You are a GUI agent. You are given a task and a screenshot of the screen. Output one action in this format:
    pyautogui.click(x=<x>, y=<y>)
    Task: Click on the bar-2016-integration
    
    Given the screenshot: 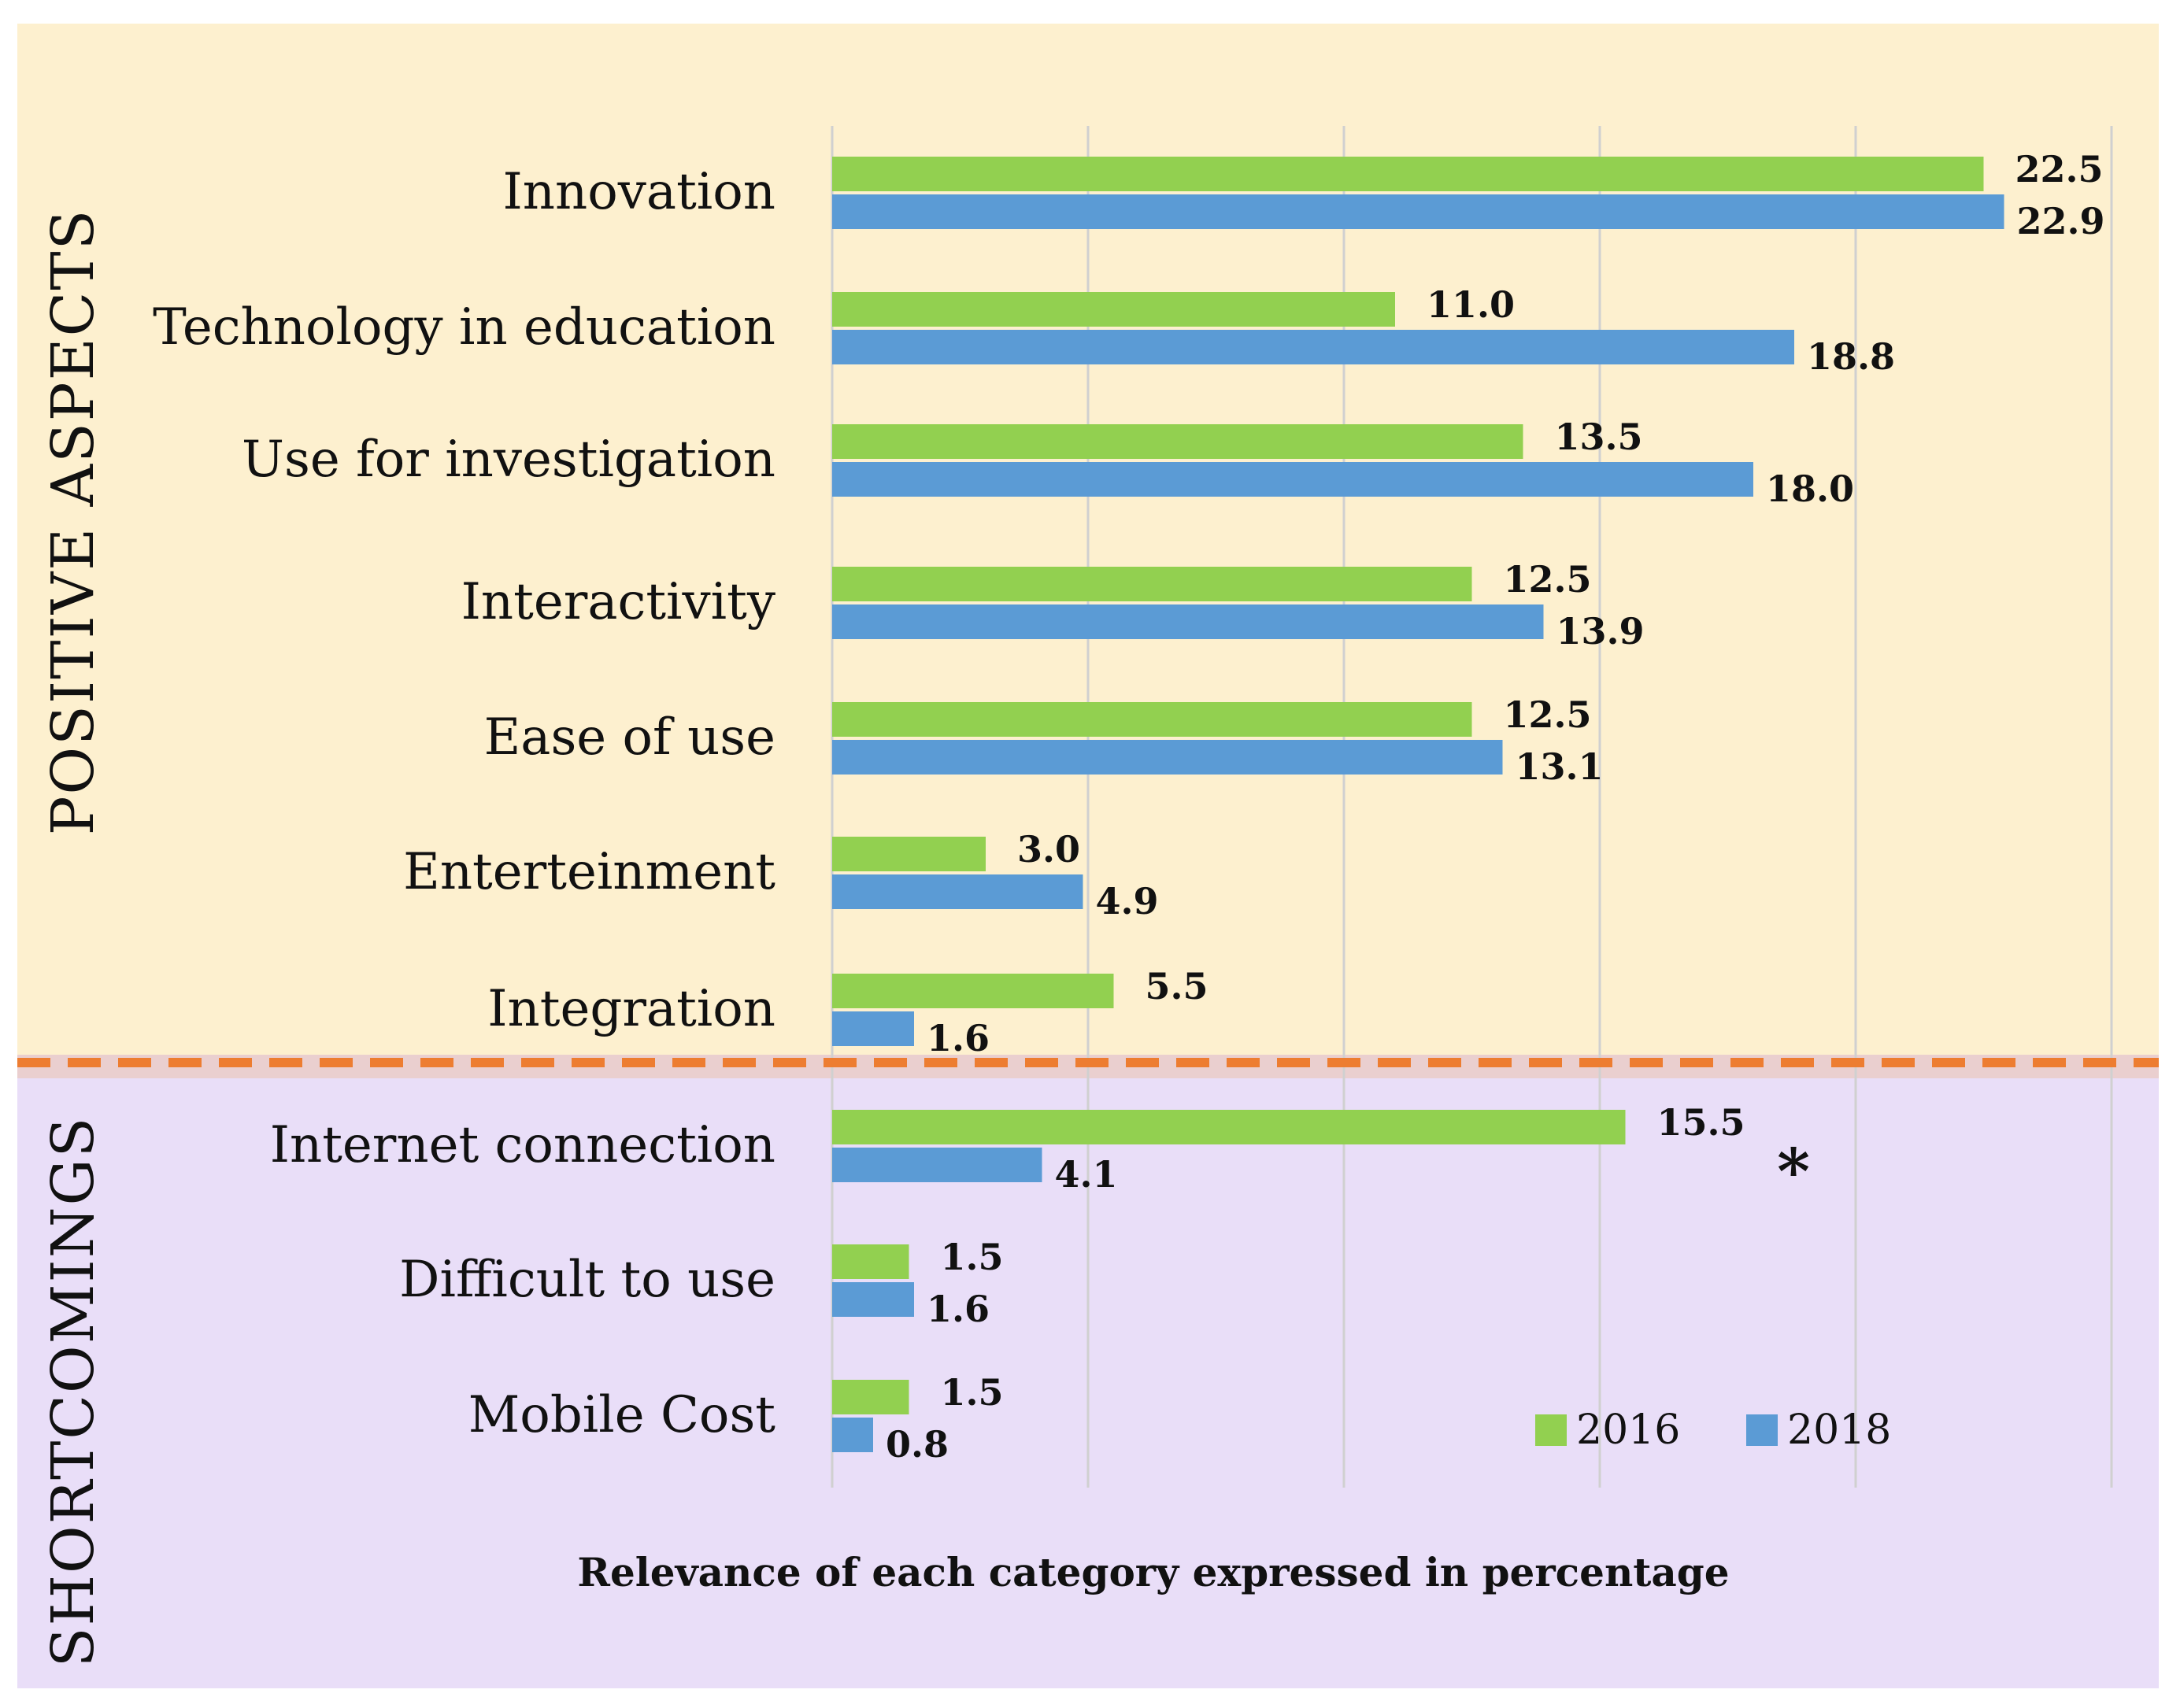 What is the action you would take?
    pyautogui.click(x=973, y=991)
    